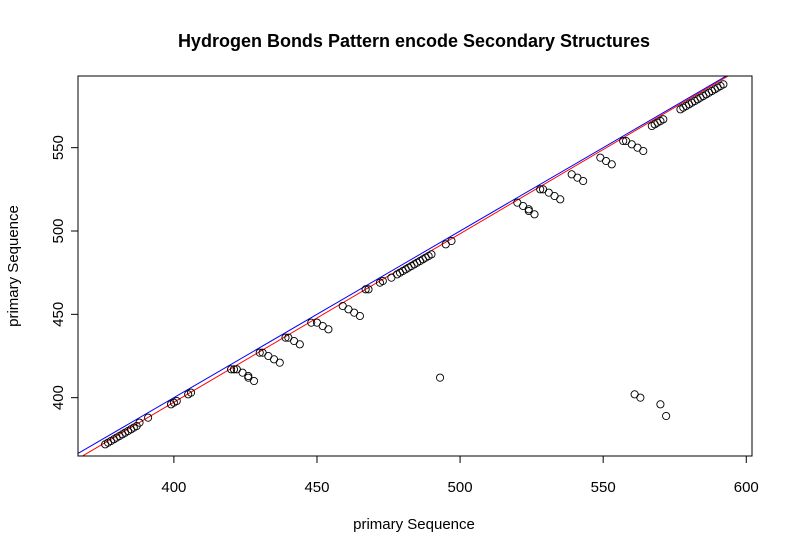  What do you see at coordinates (58, 314) in the screenshot?
I see `y-tick-label: 450` at bounding box center [58, 314].